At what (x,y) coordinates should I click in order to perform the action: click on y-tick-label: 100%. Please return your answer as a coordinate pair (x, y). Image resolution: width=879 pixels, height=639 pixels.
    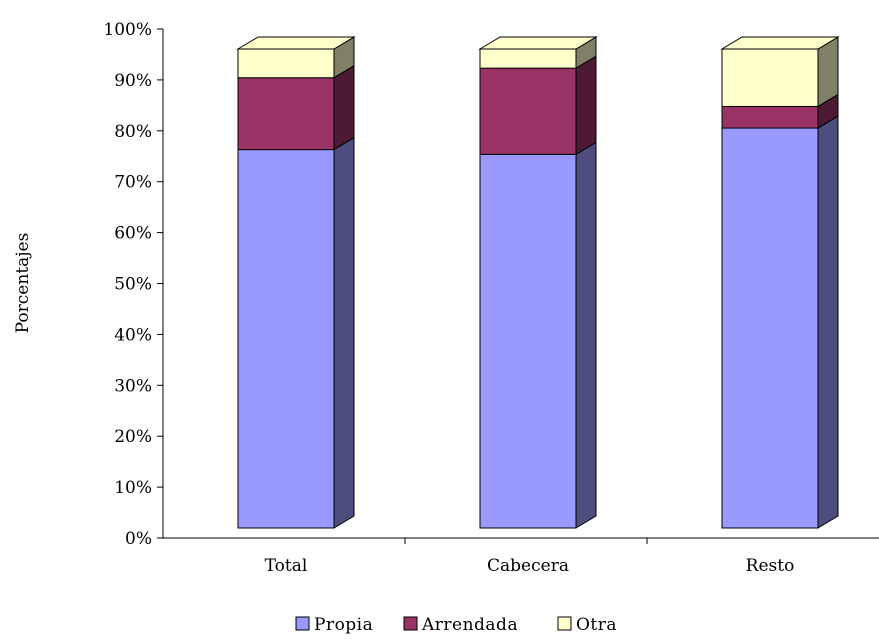
    Looking at the image, I should click on (127, 30).